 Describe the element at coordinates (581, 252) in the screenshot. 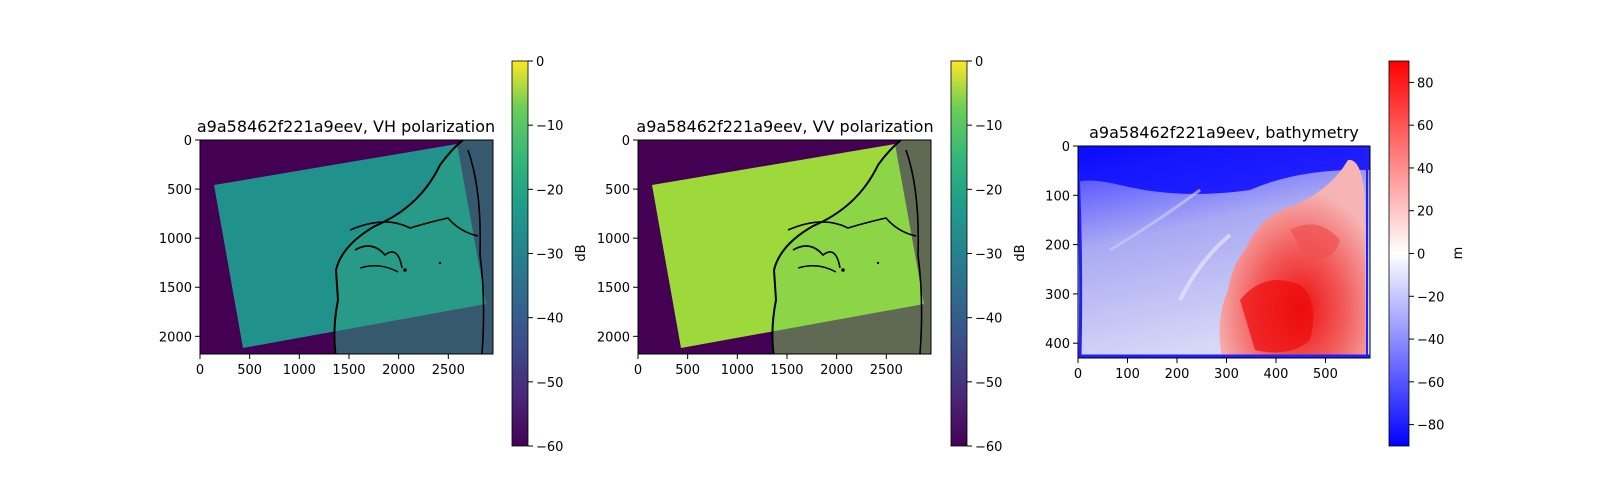

I see `vh-colorbar-label: dB` at that location.